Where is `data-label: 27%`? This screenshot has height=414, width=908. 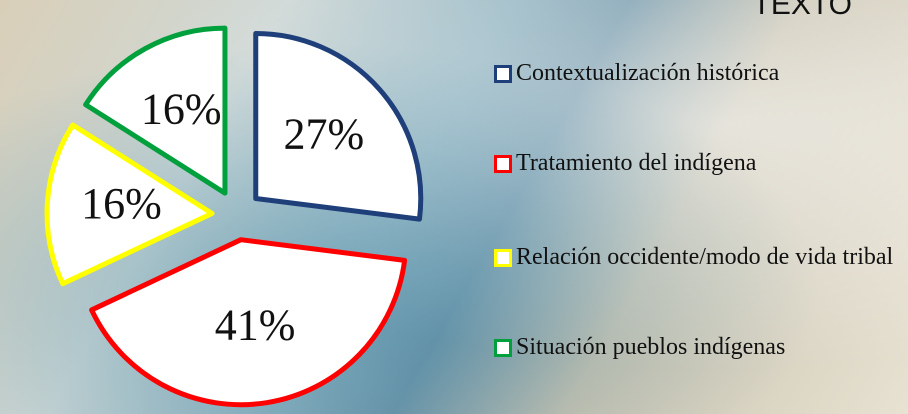 data-label: 27% is located at coordinates (323, 134).